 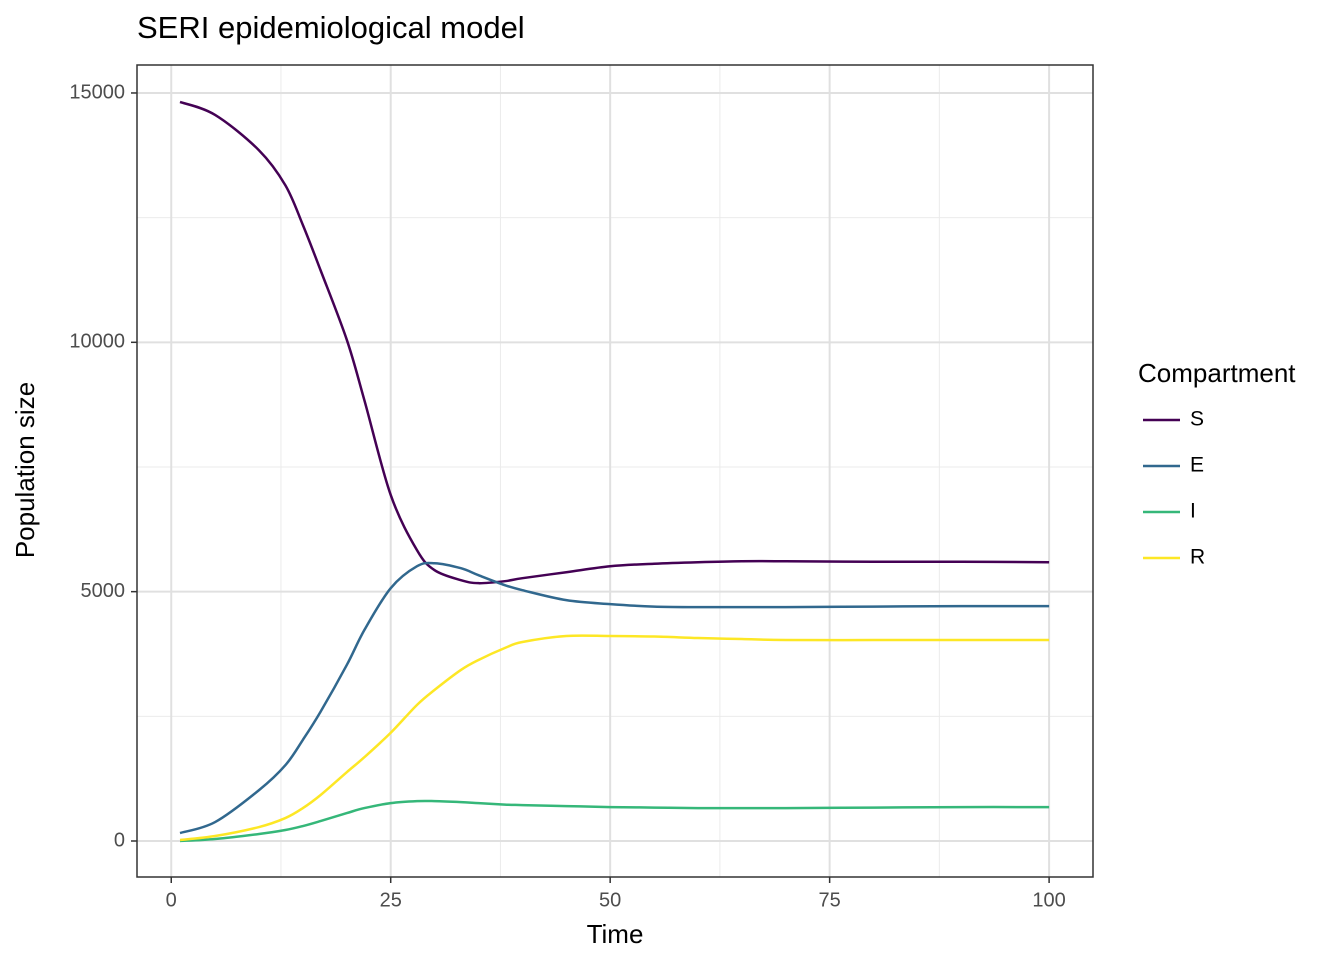 What do you see at coordinates (1197, 557) in the screenshot?
I see `legend-label: R` at bounding box center [1197, 557].